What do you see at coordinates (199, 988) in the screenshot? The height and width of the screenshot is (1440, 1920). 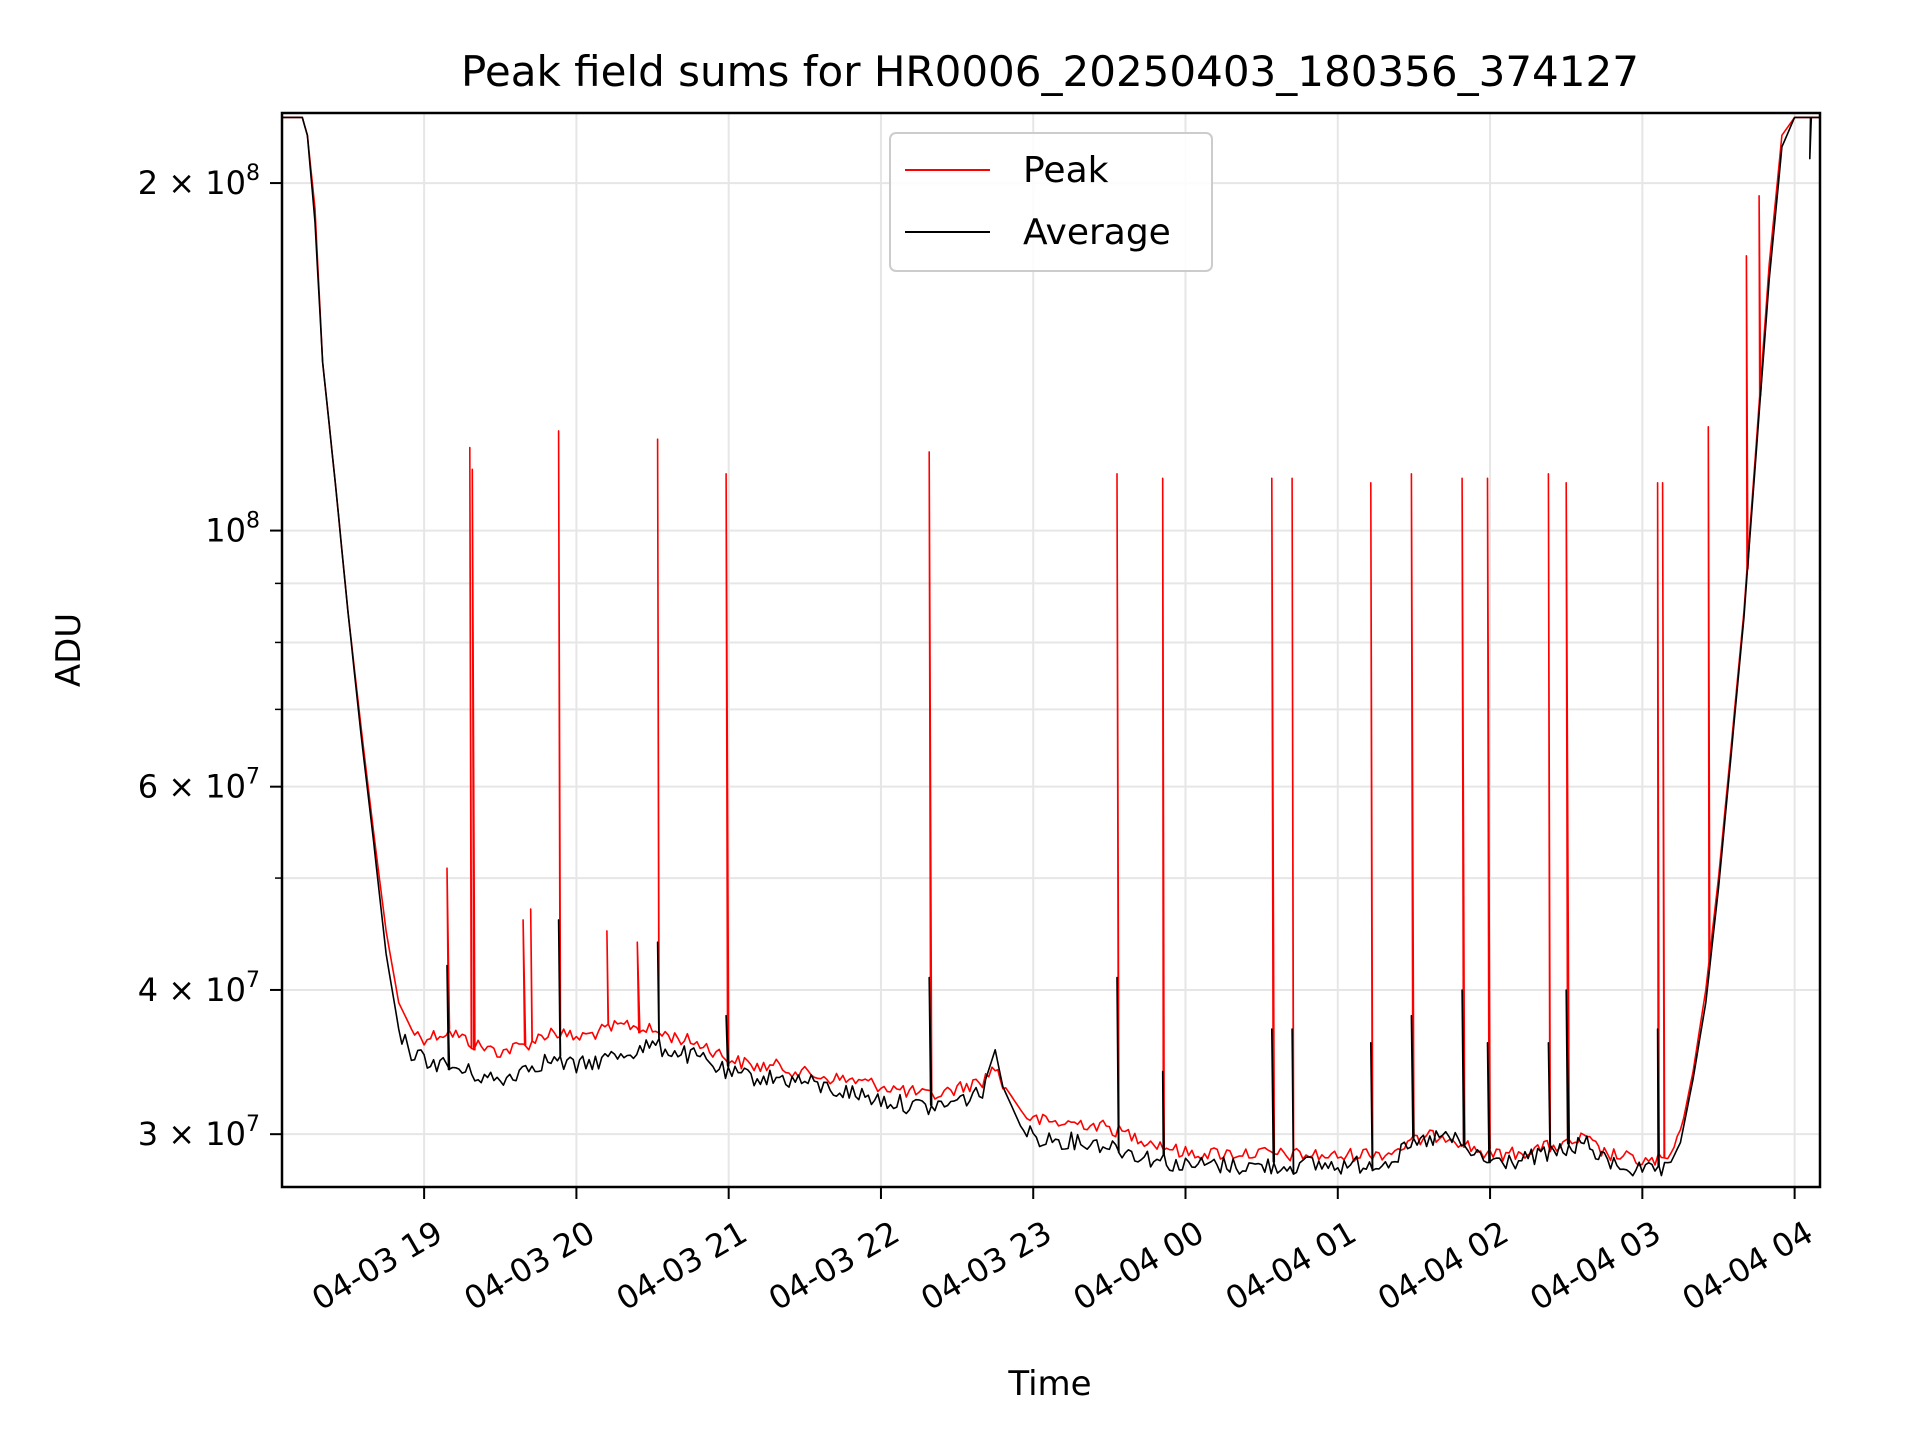 I see `y-tick-label: 4 × 107` at bounding box center [199, 988].